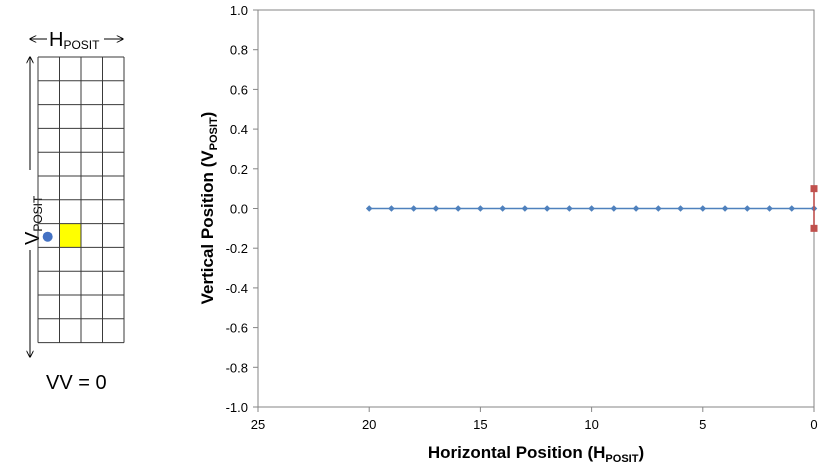 This screenshot has height=474, width=818. What do you see at coordinates (33, 220) in the screenshot?
I see `v-posit-label: VPOSIT` at bounding box center [33, 220].